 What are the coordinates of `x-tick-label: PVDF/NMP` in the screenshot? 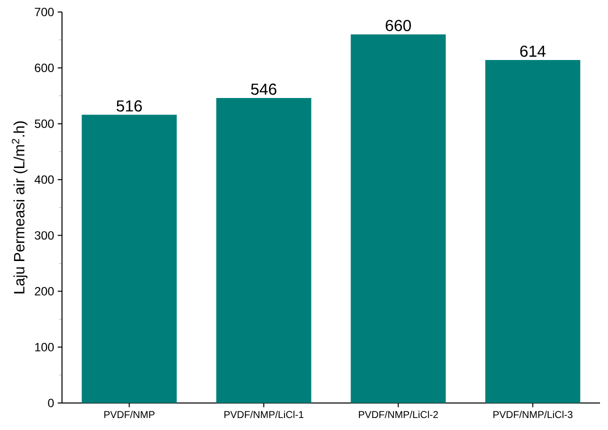 It's located at (129, 414).